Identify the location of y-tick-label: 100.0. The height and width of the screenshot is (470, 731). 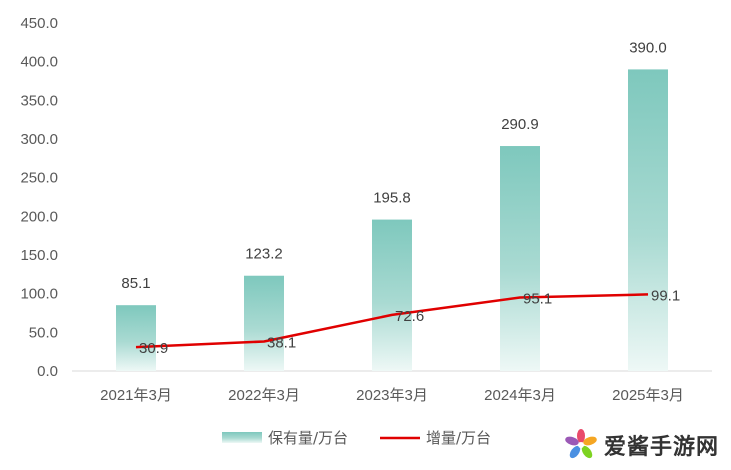
(39, 294).